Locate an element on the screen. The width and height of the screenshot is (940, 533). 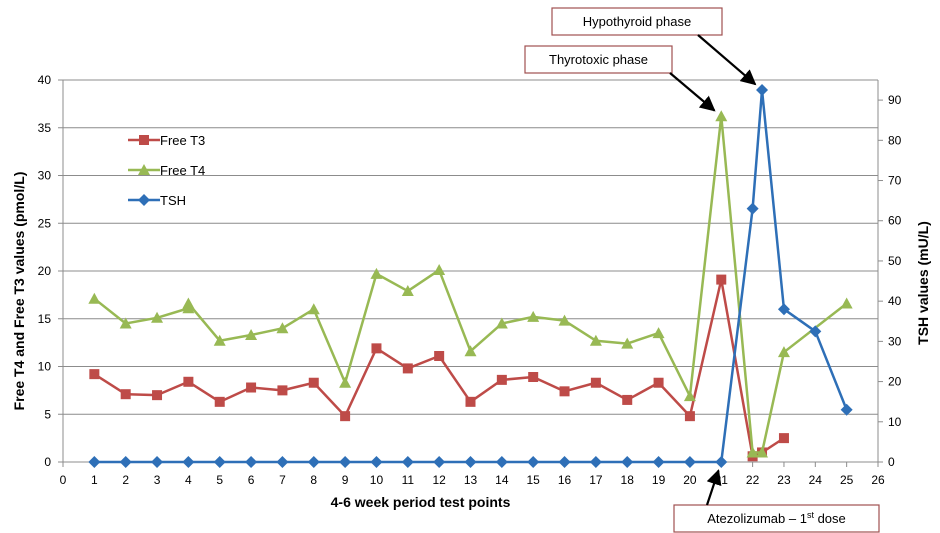
y-left-tick-label: 5 is located at coordinates (47, 414).